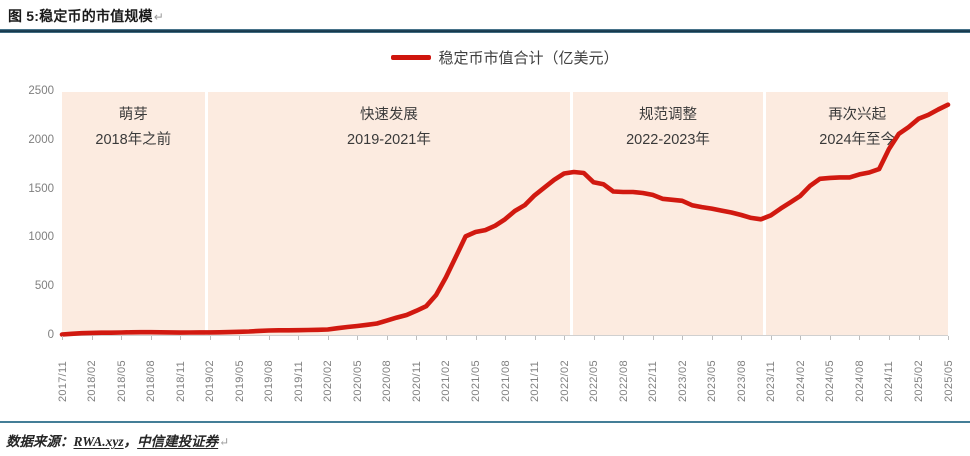 Image resolution: width=970 pixels, height=456 pixels. What do you see at coordinates (653, 381) in the screenshot?
I see `x-tick-label: 2022/11` at bounding box center [653, 381].